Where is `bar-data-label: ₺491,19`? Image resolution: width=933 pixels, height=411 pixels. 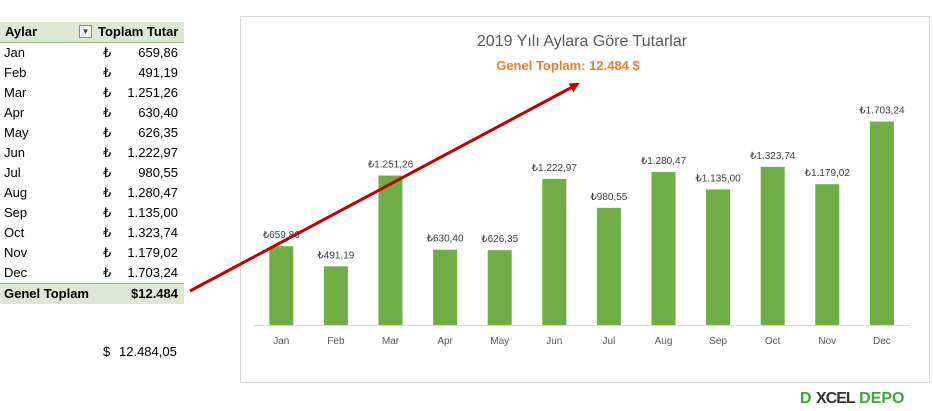 bar-data-label: ₺491,19 is located at coordinates (335, 255).